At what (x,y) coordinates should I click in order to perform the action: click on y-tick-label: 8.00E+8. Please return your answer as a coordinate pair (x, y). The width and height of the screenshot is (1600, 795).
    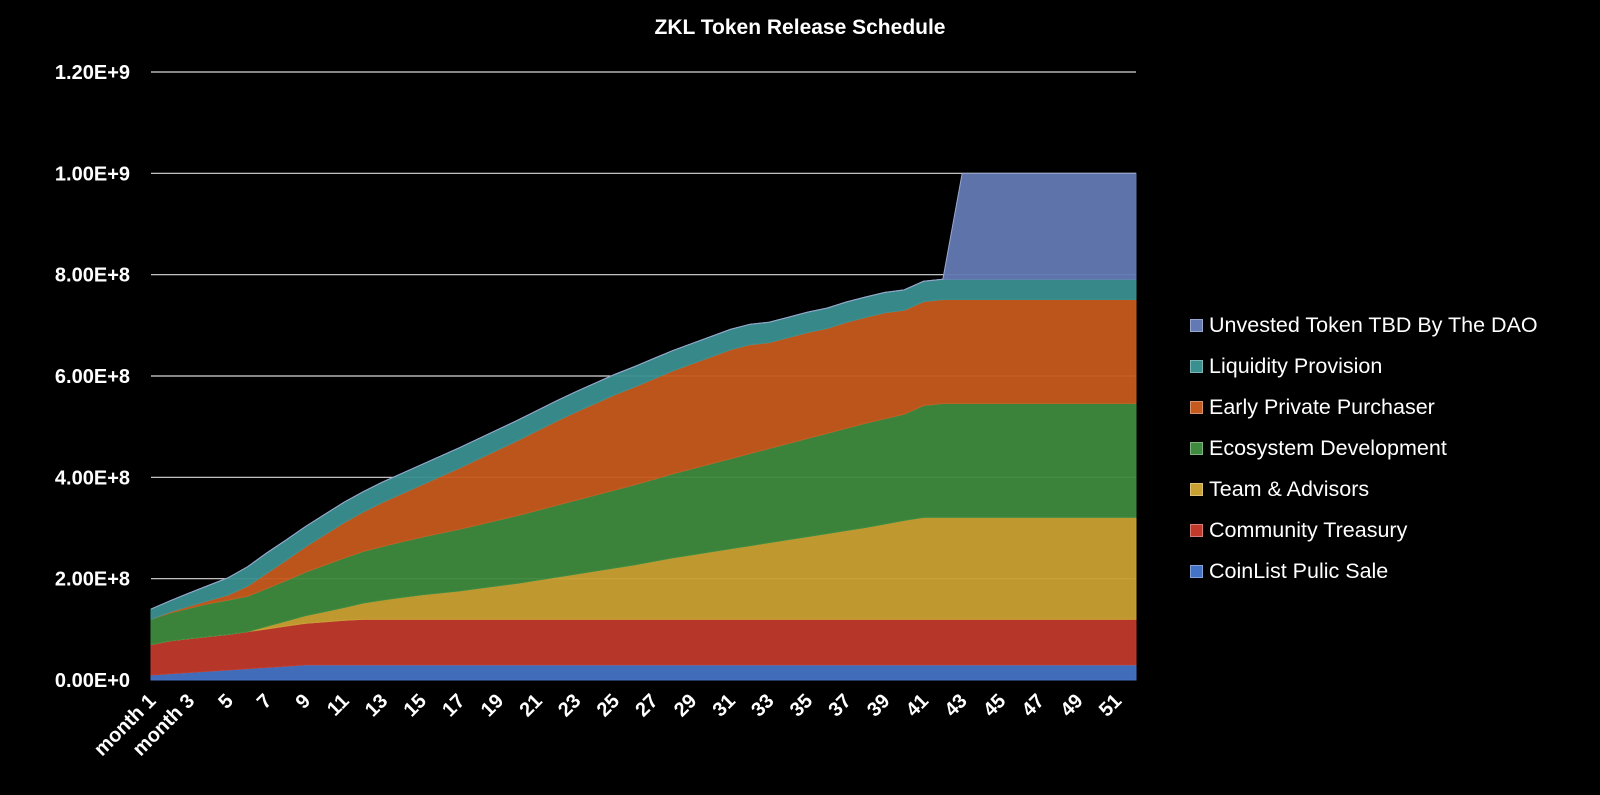
    Looking at the image, I should click on (92, 276).